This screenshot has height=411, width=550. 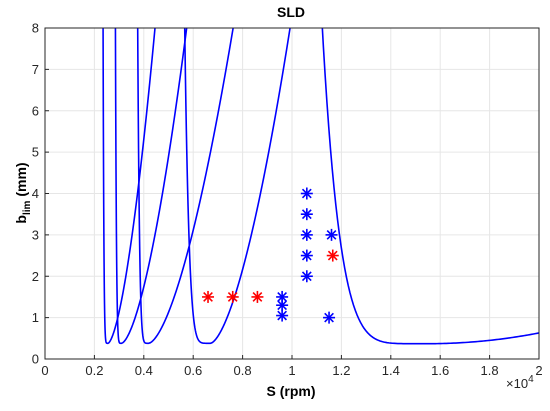 What do you see at coordinates (490, 370) in the screenshot?
I see `x-tick-label-9: 1.8` at bounding box center [490, 370].